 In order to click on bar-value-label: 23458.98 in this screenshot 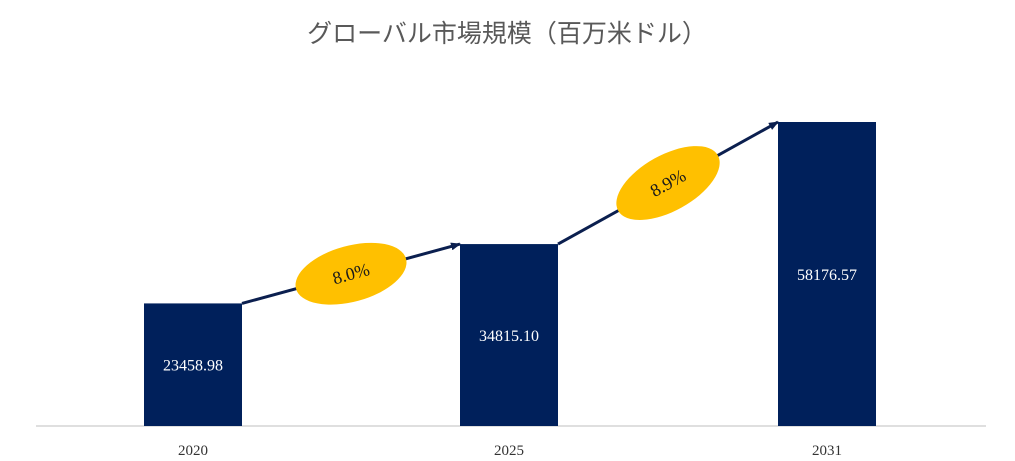, I will do `click(193, 366)`.